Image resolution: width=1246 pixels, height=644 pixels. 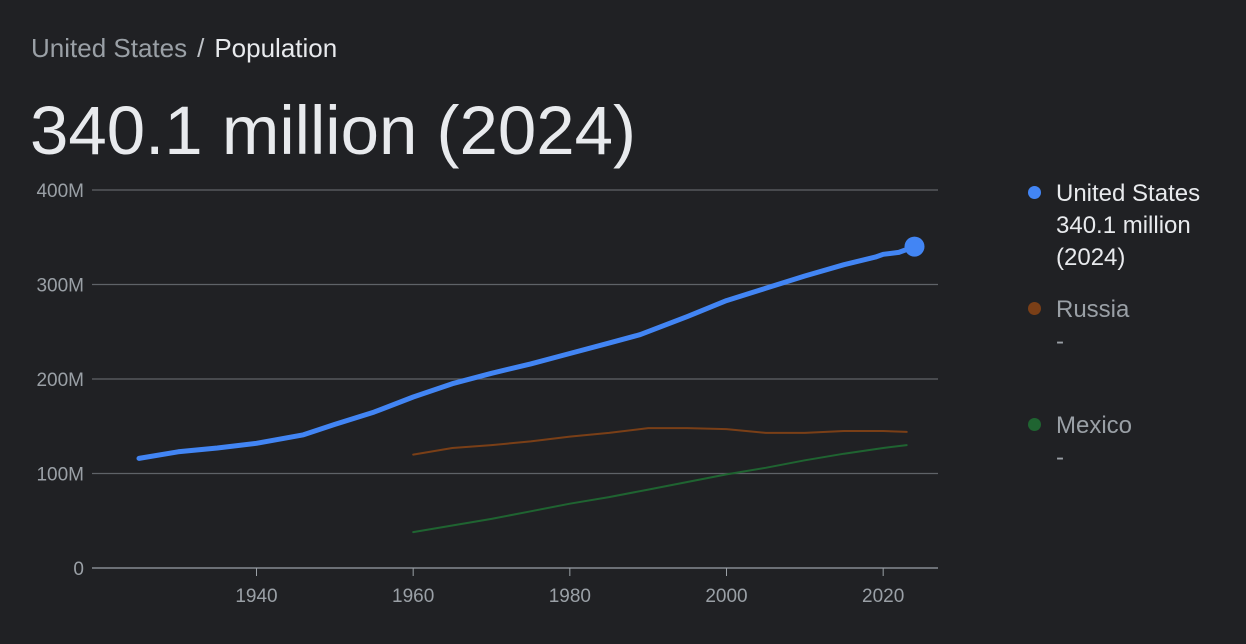 I want to click on y-axis-ticks: 0 100M 200M 300M 400M, so click(x=60, y=380).